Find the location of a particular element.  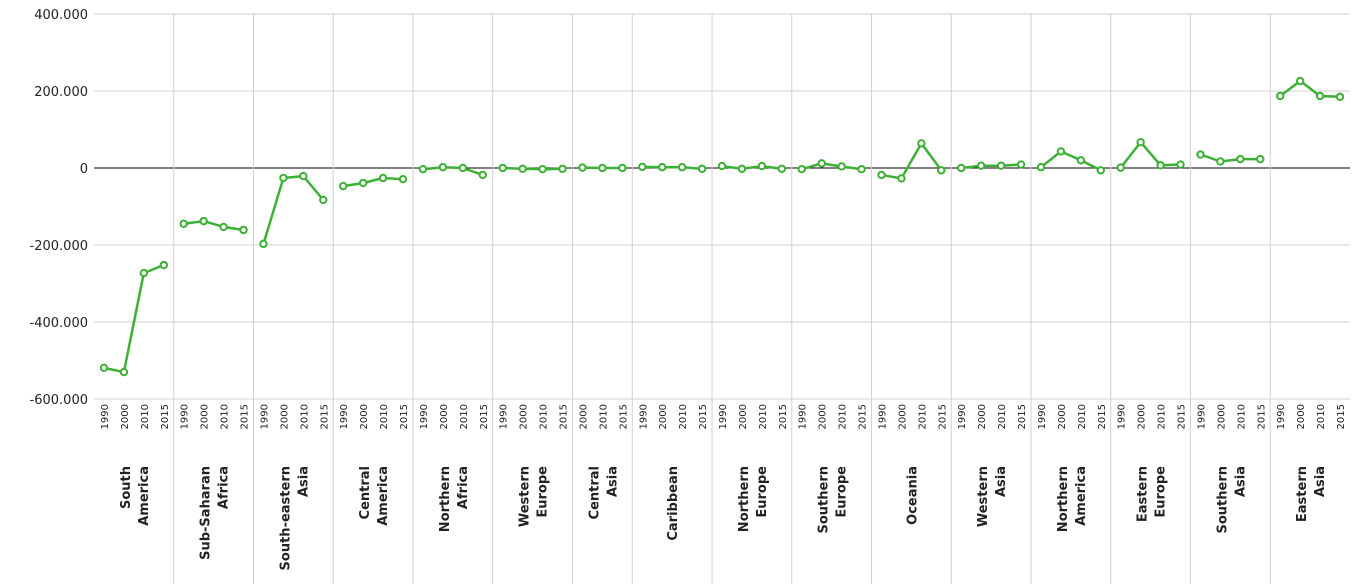

y-tick-label: 0 is located at coordinates (84, 169).